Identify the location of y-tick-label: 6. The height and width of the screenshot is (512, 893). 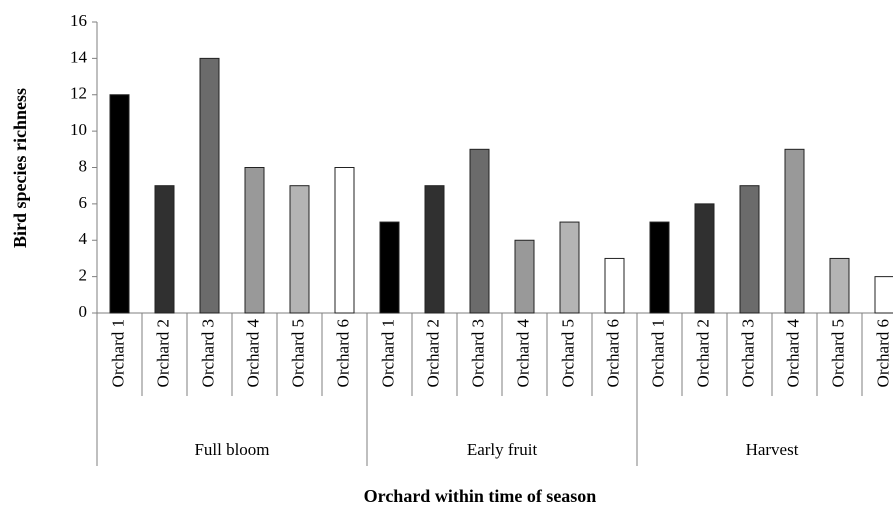
(83, 202).